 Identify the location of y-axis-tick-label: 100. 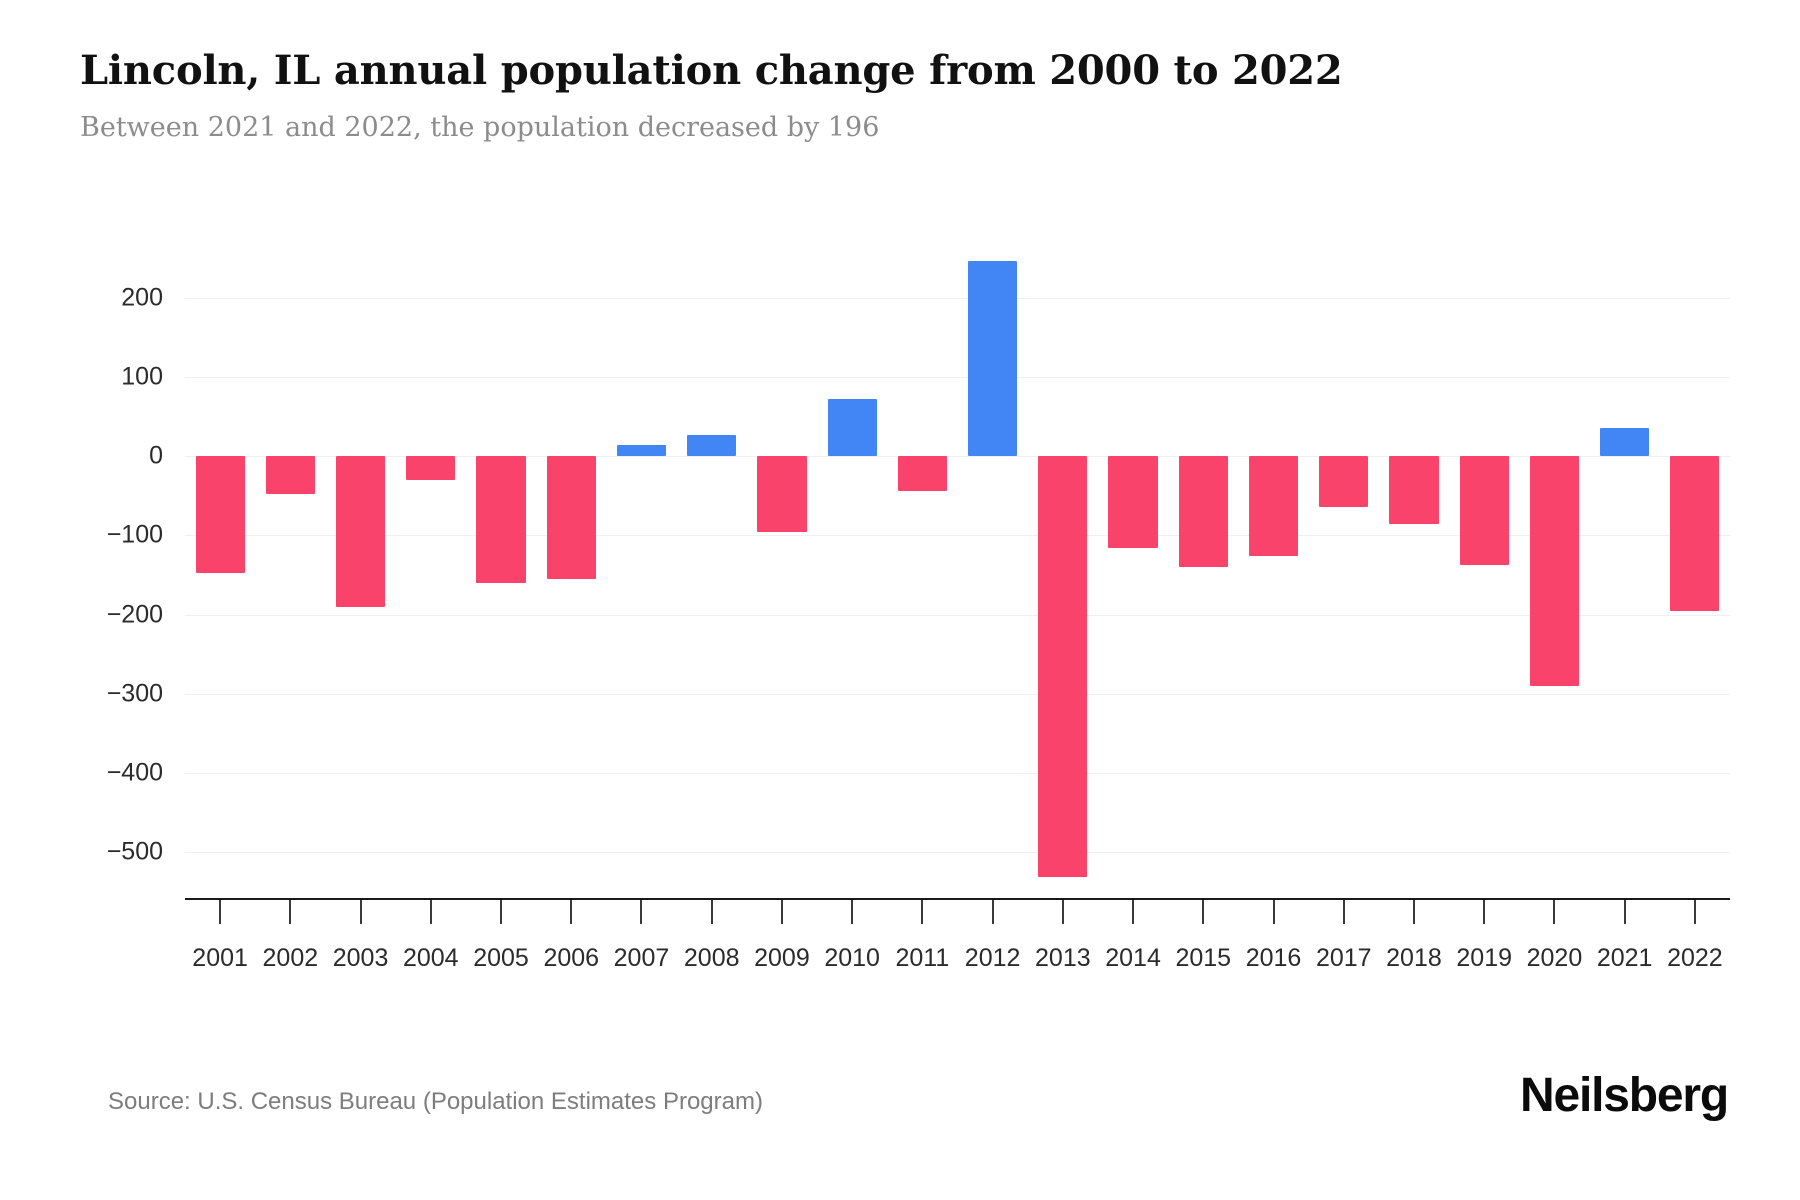
(142, 376).